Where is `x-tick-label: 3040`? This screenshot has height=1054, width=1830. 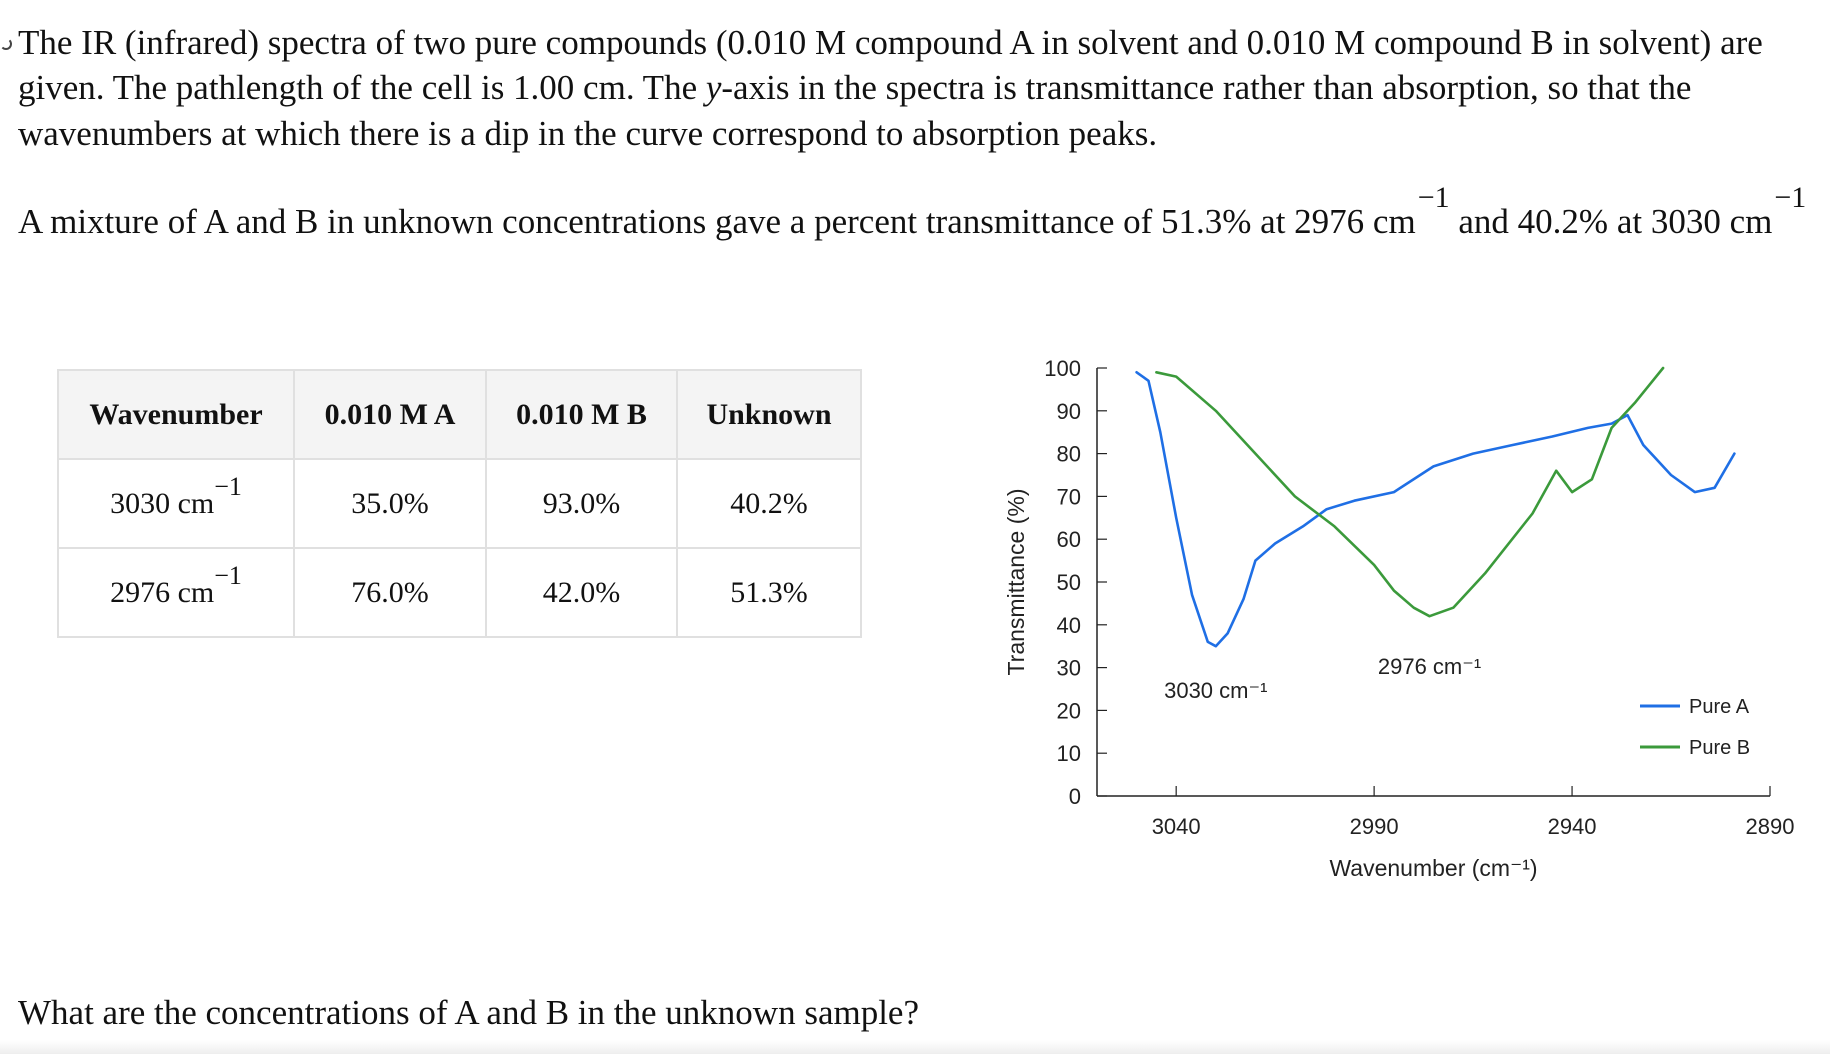 x-tick-label: 3040 is located at coordinates (1176, 826).